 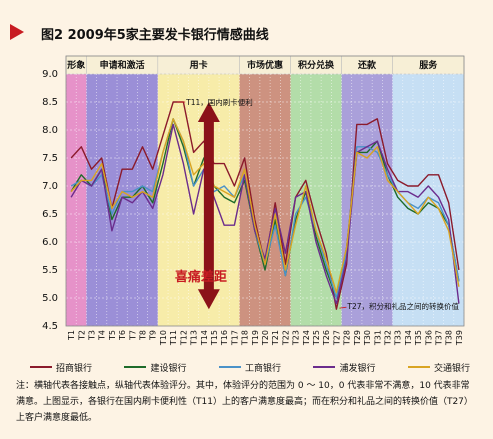 What do you see at coordinates (50, 214) in the screenshot?
I see `y-tick-label: 6.5` at bounding box center [50, 214].